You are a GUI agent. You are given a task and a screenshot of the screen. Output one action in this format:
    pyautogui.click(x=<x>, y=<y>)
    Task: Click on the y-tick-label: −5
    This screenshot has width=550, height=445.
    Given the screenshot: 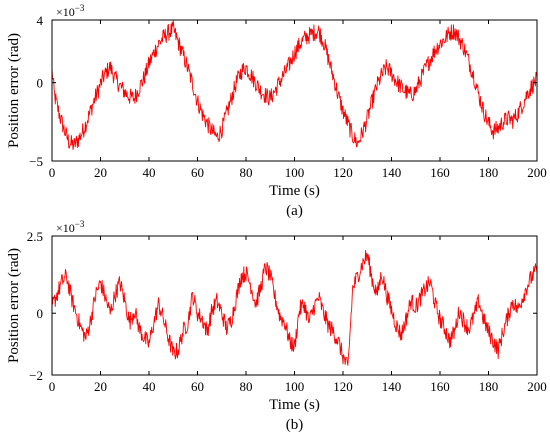 What is the action you would take?
    pyautogui.click(x=36, y=161)
    